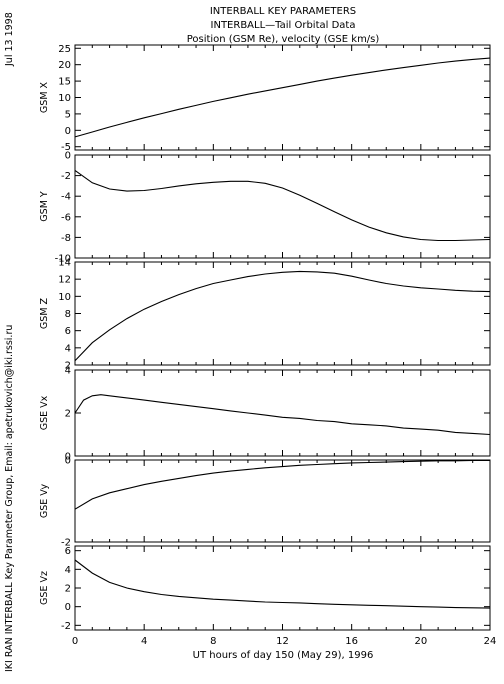  What do you see at coordinates (66, 217) in the screenshot?
I see `y-tick-label: -6` at bounding box center [66, 217].